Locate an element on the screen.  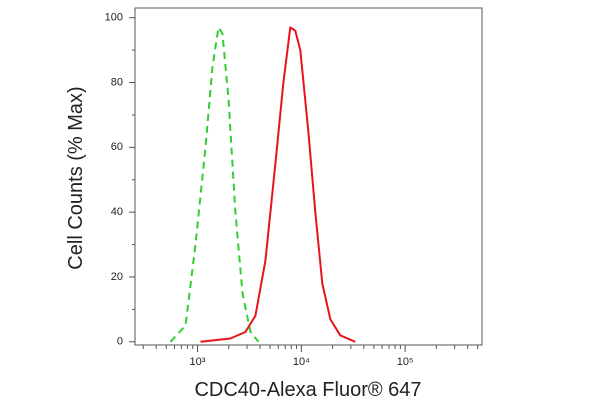
x-tick-label: 10⁴ is located at coordinates (301, 362).